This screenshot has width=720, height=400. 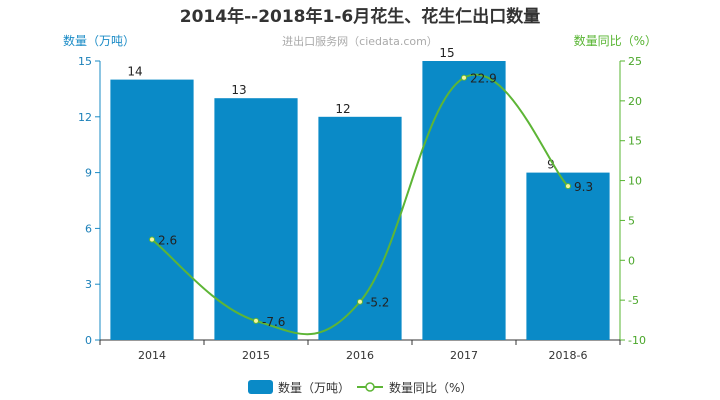 What do you see at coordinates (637, 340) in the screenshot?
I see `right-axis-tick-label: -10` at bounding box center [637, 340].